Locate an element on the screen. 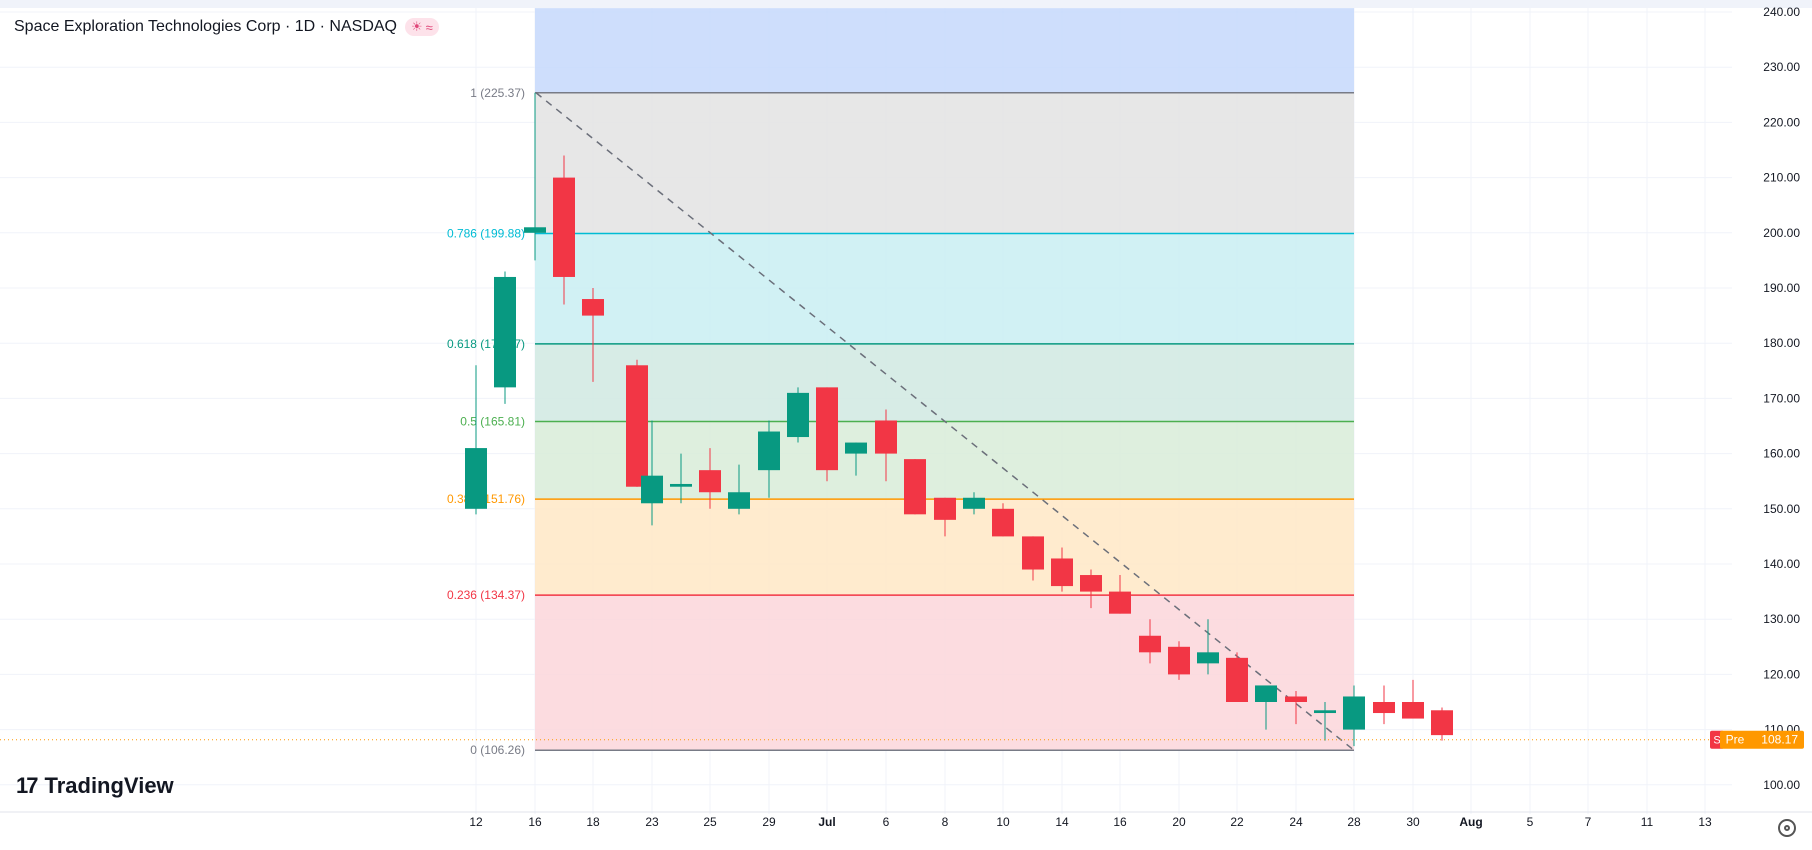  time-tick-label: 18 is located at coordinates (593, 822).